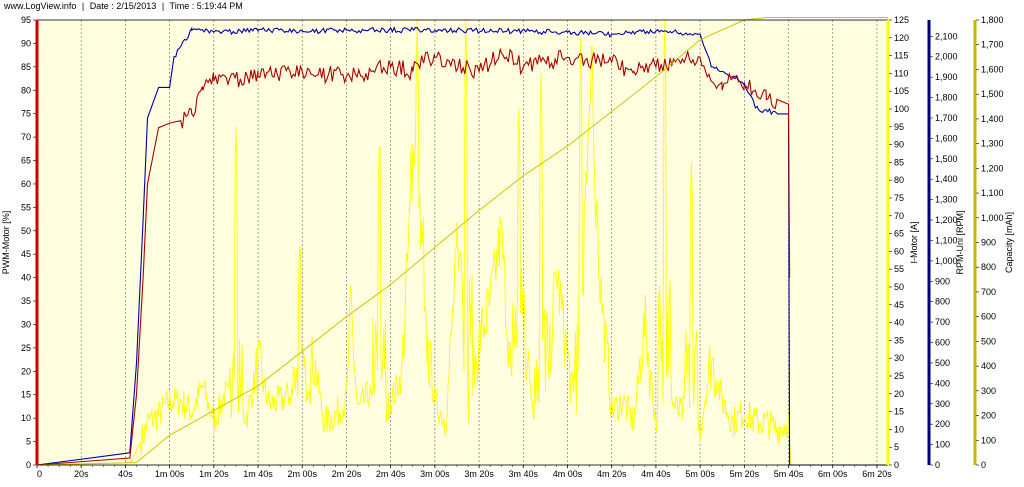 The width and height of the screenshot is (1024, 487). Describe the element at coordinates (26, 254) in the screenshot. I see `y-tick-label-pwm: 45` at that location.